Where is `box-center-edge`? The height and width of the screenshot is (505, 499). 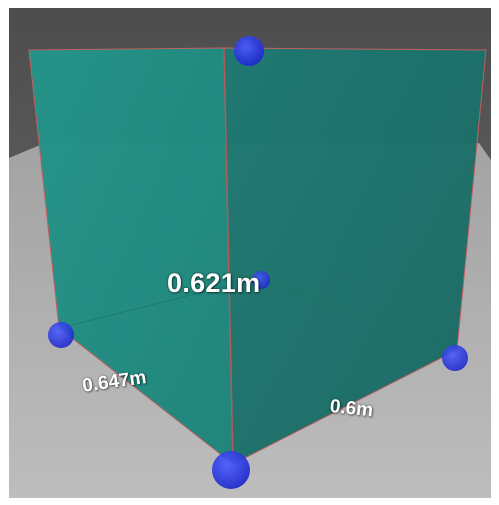 box-center-edge is located at coordinates (228, 256).